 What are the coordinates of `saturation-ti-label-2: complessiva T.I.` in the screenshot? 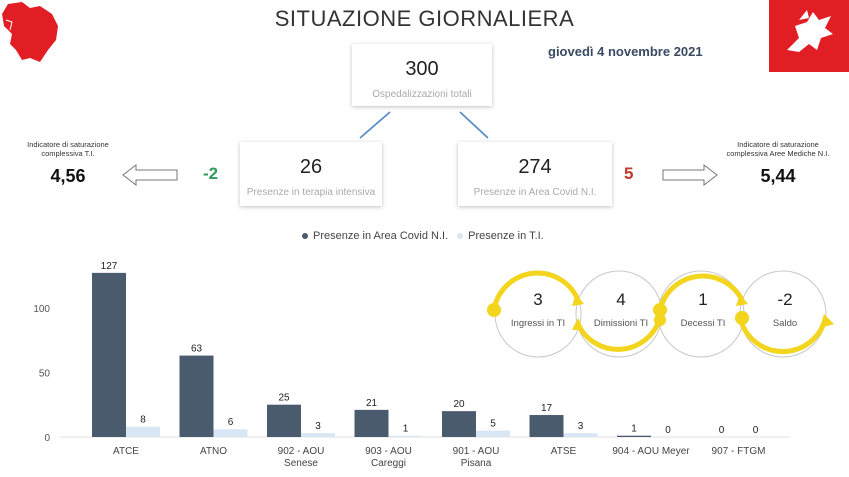 It's located at (68, 153).